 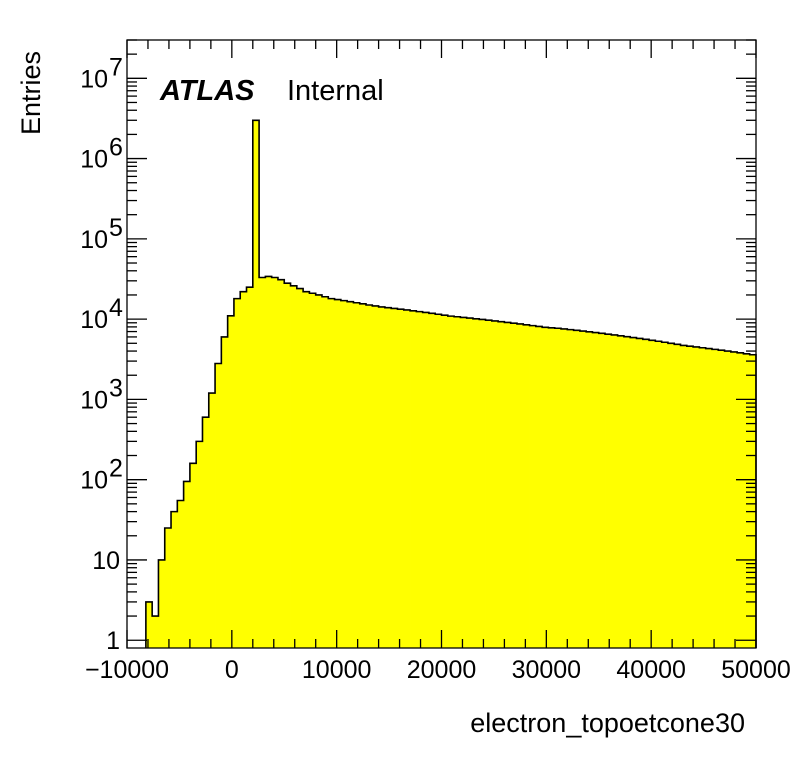 What do you see at coordinates (113, 641) in the screenshot?
I see `svg-text: 1` at bounding box center [113, 641].